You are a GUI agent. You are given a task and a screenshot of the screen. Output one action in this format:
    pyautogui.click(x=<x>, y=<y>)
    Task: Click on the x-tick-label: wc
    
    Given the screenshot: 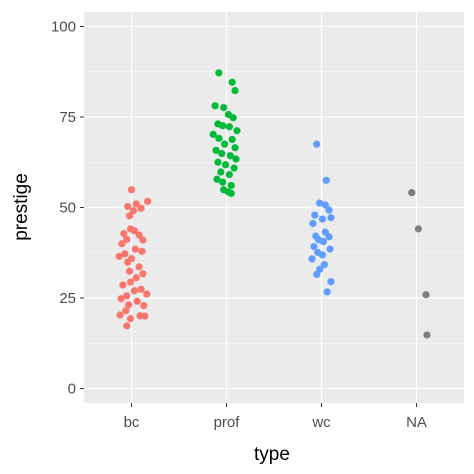 What is the action you would take?
    pyautogui.click(x=321, y=422)
    